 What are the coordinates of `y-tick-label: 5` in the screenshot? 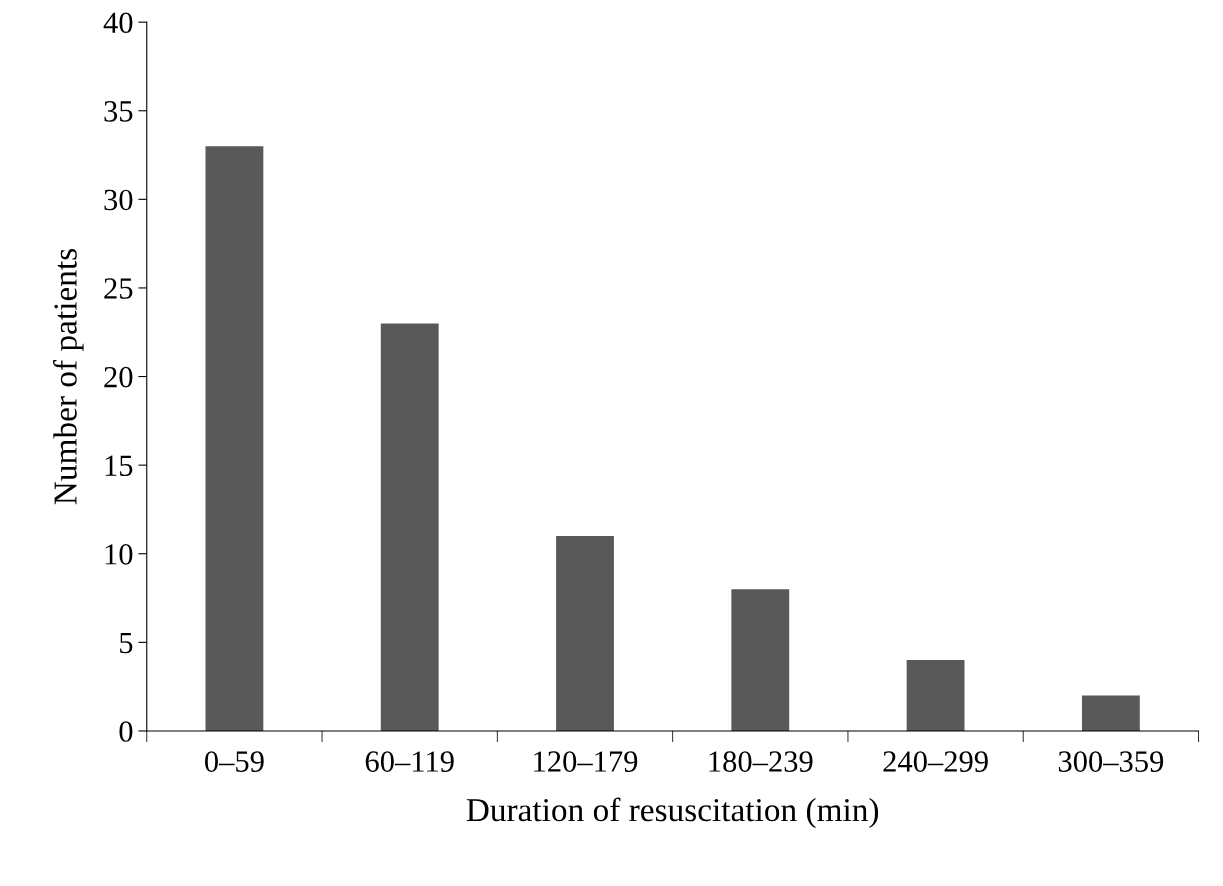 It's located at (126, 643).